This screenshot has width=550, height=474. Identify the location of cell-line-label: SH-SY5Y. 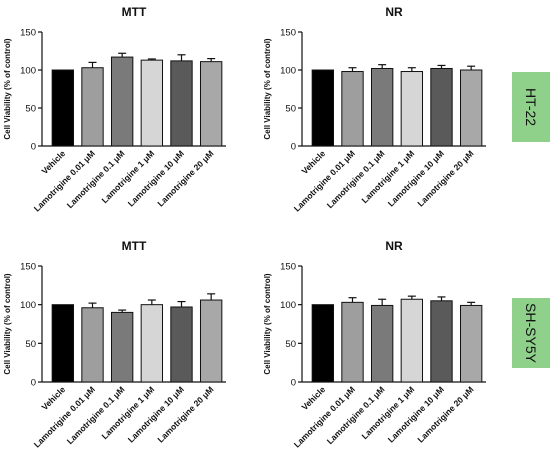
(531, 333).